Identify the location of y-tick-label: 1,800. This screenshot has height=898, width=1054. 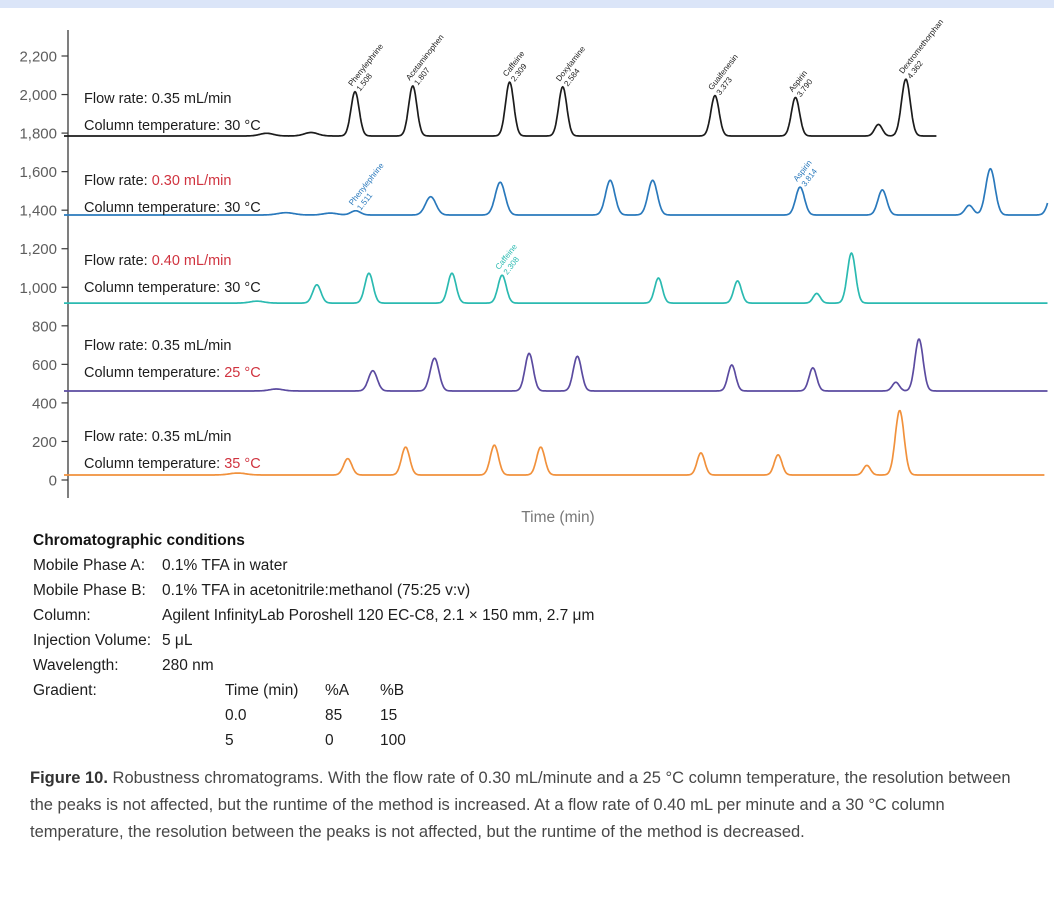
(38, 134).